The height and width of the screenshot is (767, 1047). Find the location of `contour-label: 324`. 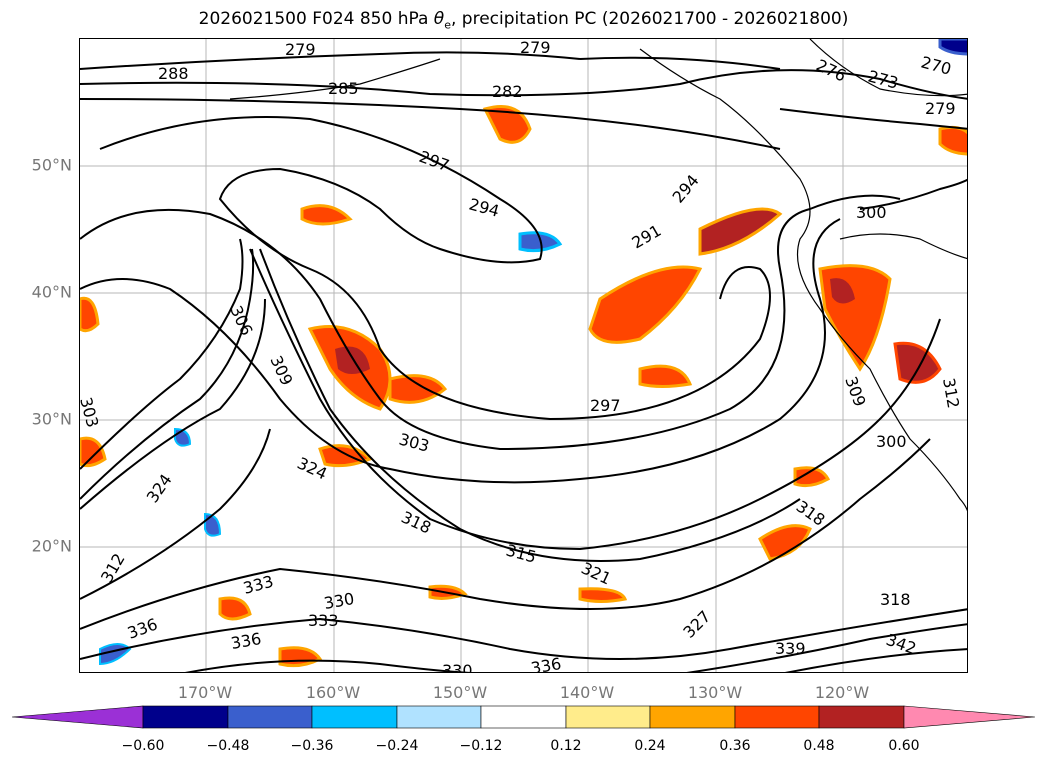

contour-label: 324 is located at coordinates (159, 488).